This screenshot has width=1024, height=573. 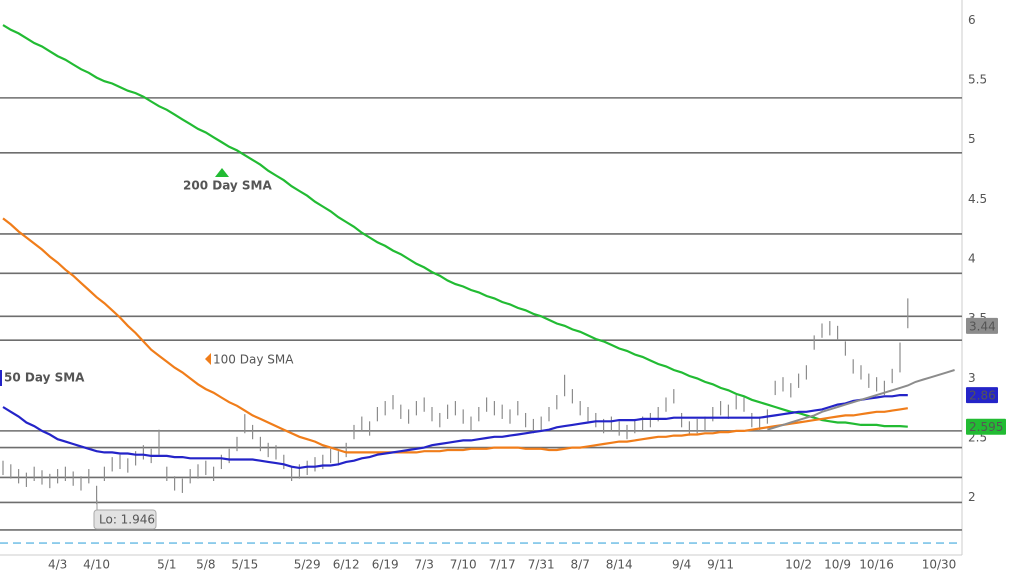 I want to click on x-tick-label: 8/14, so click(x=619, y=565).